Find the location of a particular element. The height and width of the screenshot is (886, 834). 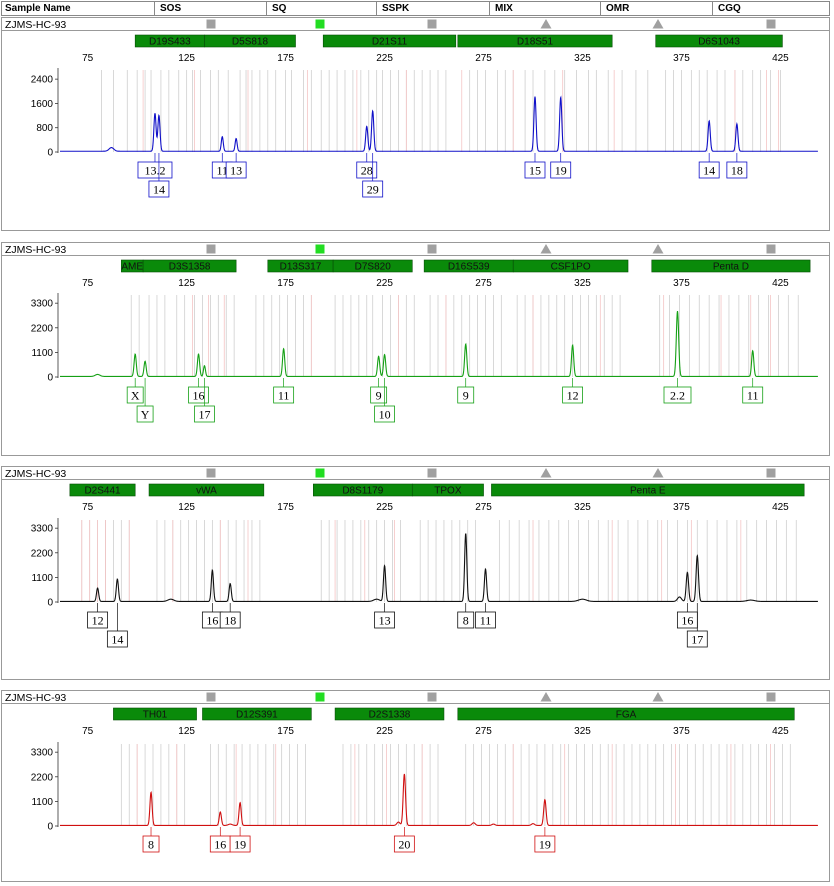

allele-label: 8 is located at coordinates (466, 621).